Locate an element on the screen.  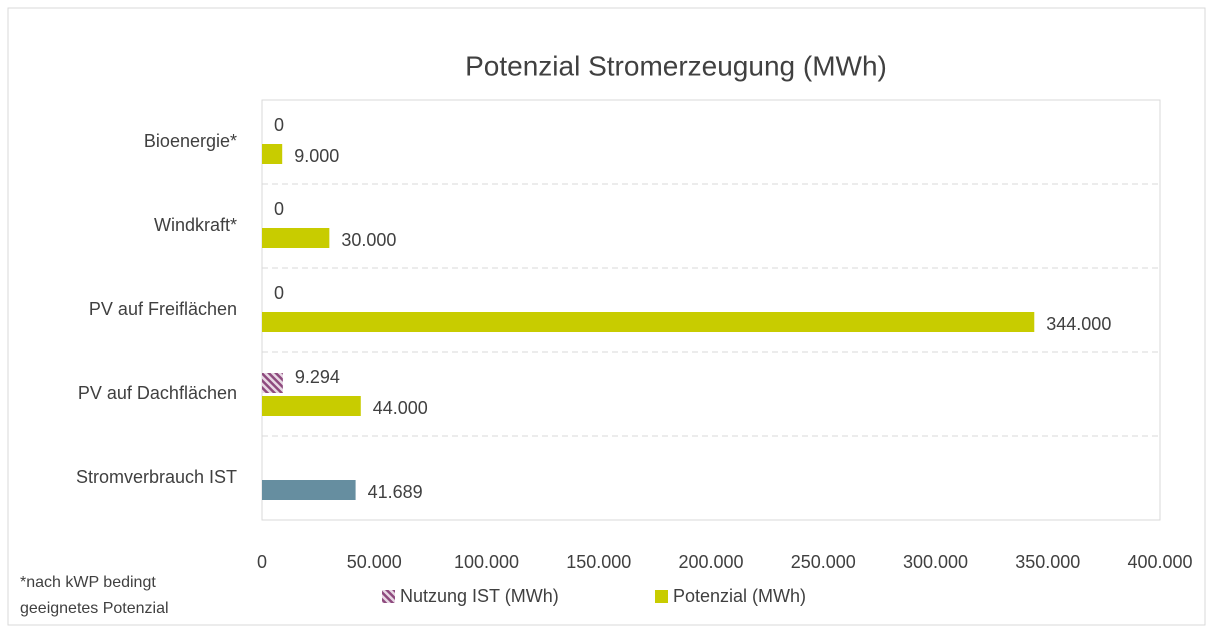
y-tick-label: Stromverbrauch IST is located at coordinates (156, 477).